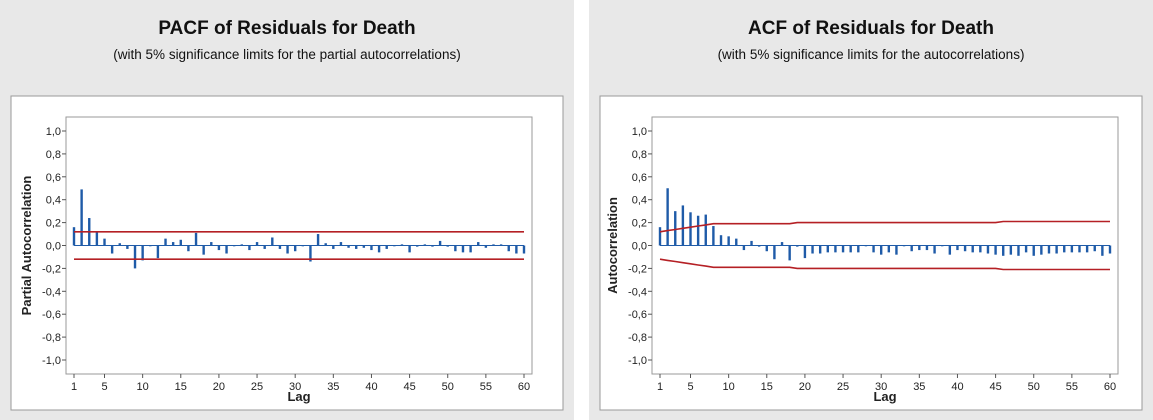 This screenshot has width=1153, height=420. What do you see at coordinates (1034, 387) in the screenshot?
I see `x-tick-label: 50` at bounding box center [1034, 387].